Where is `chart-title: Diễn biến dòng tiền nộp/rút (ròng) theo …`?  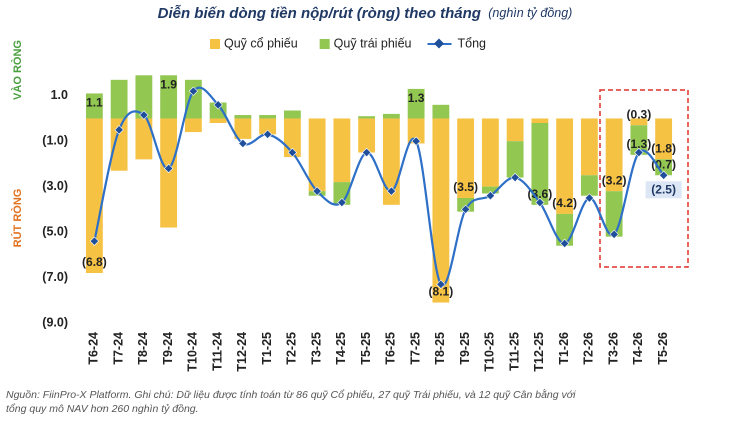
chart-title: Diễn biến dòng tiền nộp/rút (ròng) theo … is located at coordinates (365, 13).